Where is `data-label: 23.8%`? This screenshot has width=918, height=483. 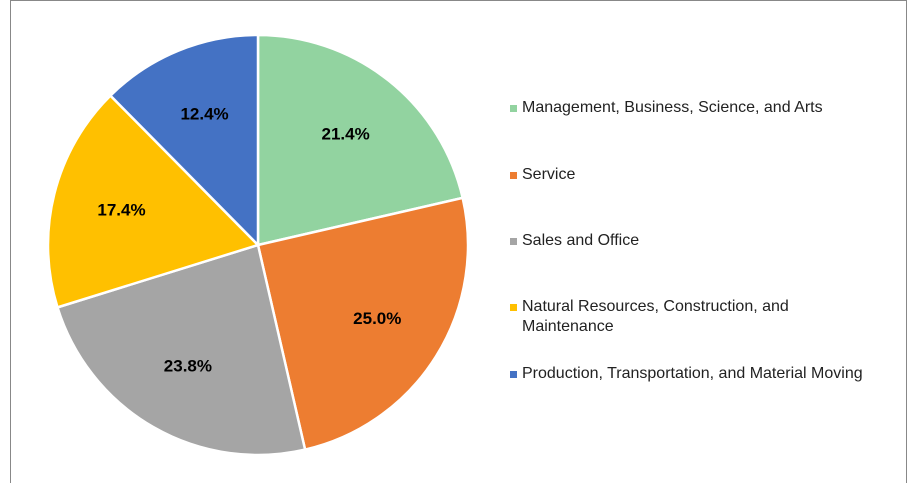
data-label: 23.8% is located at coordinates (188, 365).